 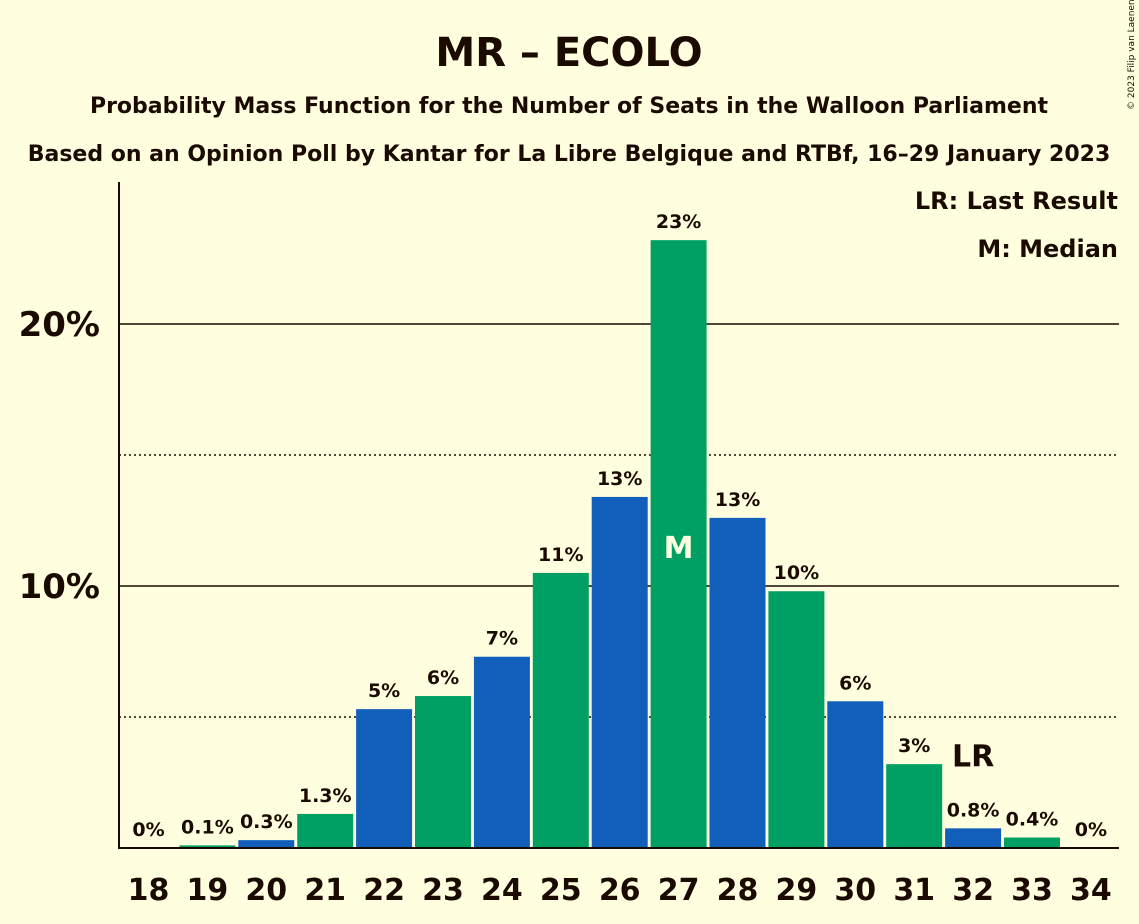 What do you see at coordinates (502, 639) in the screenshot?
I see `data-label-24: 7%` at bounding box center [502, 639].